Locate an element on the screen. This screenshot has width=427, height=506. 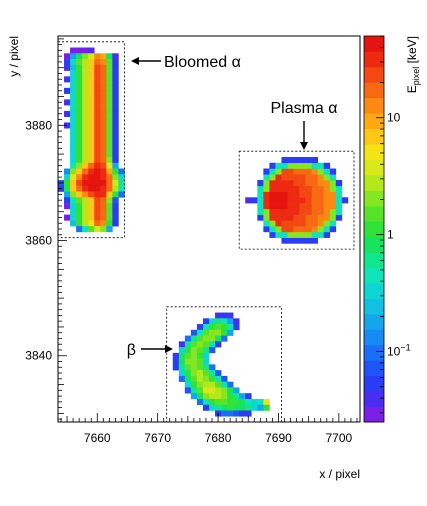
arrow-head is located at coordinates (135, 61).